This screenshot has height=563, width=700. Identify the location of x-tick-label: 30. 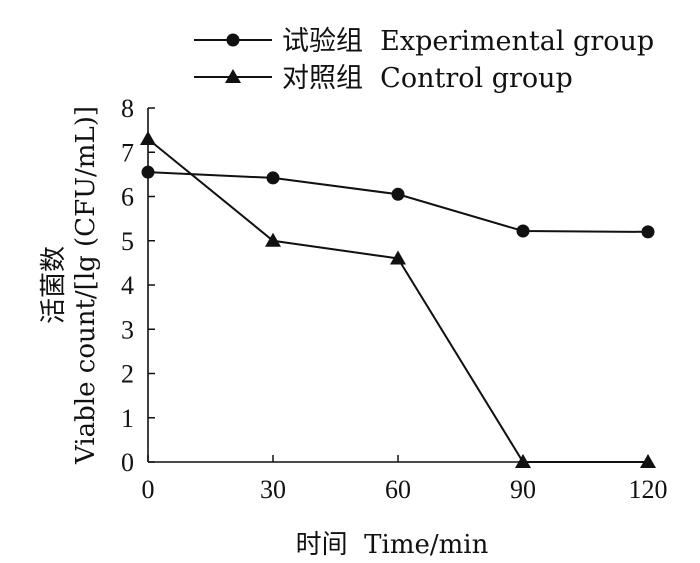
(273, 489).